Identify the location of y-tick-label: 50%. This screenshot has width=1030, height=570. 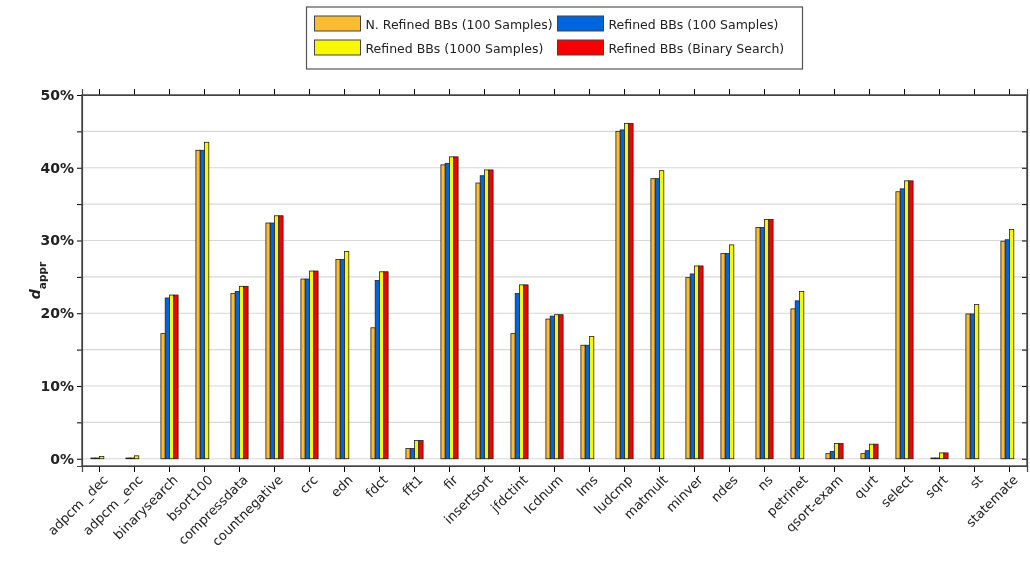
(57, 94).